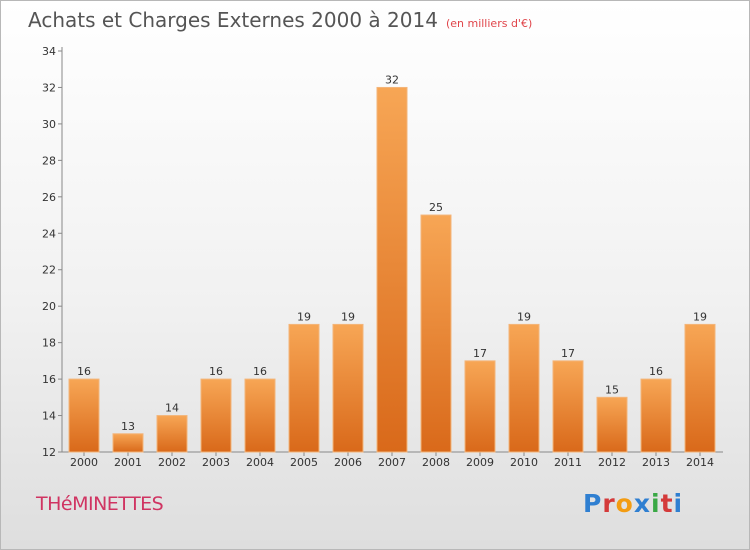  Describe the element at coordinates (49, 124) in the screenshot. I see `y-tick-label: 30` at that location.